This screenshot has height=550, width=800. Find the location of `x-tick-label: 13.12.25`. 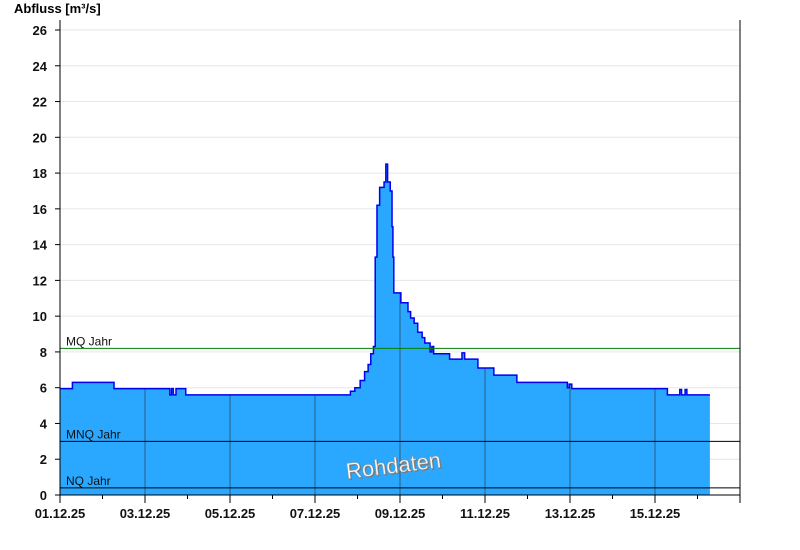

x-tick-label: 13.12.25 is located at coordinates (570, 513).